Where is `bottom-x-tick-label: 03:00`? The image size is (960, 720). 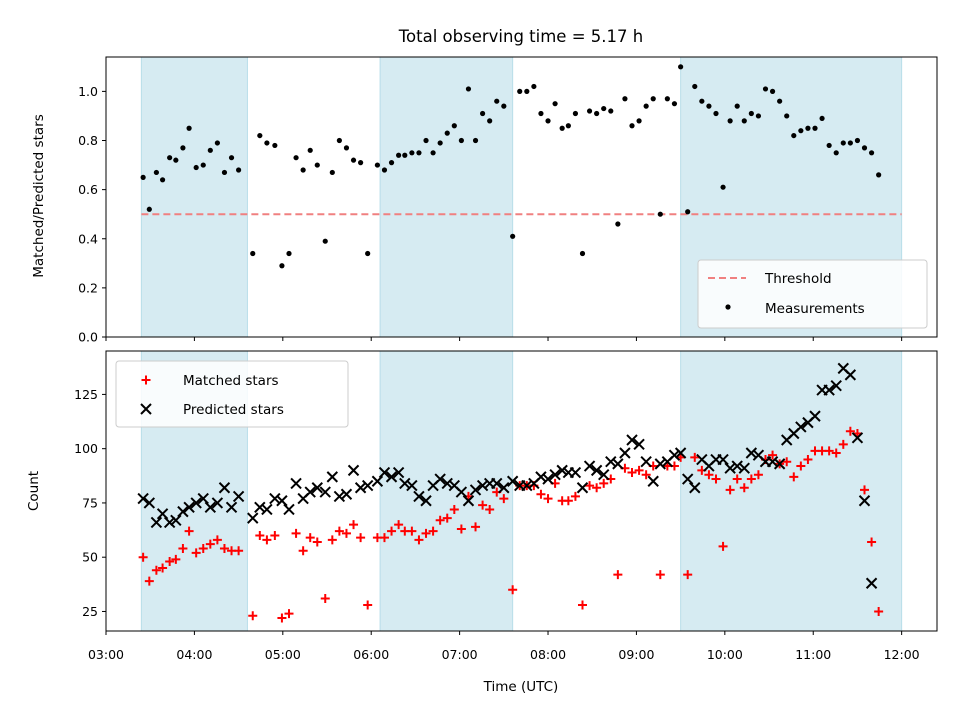
bottom-x-tick-label: 03:00 is located at coordinates (106, 654).